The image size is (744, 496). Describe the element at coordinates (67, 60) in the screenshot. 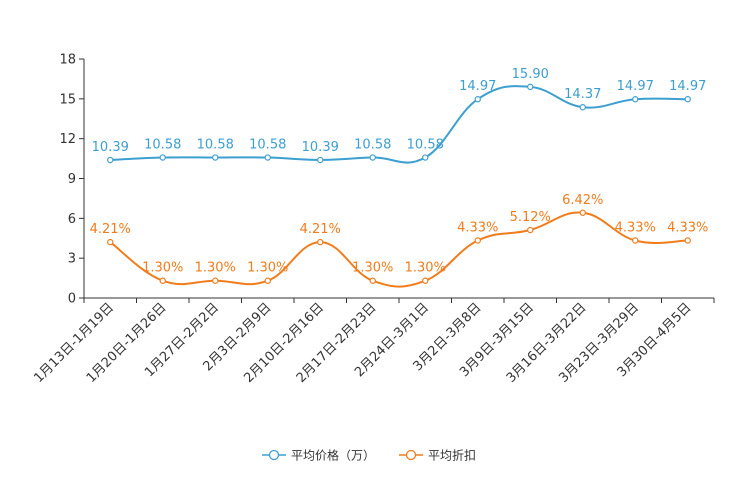

I see `y-tick-label: 18` at that location.